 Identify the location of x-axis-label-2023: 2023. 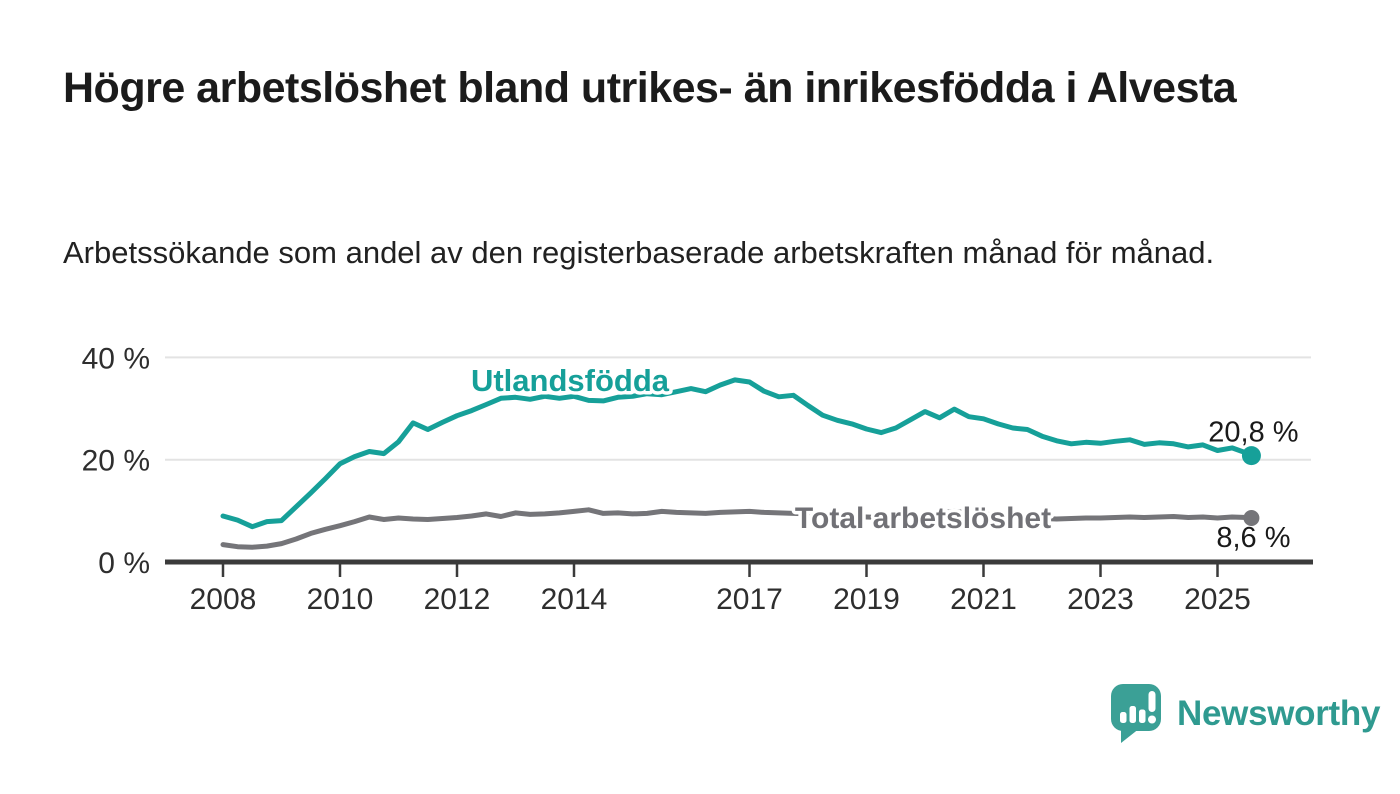
(1100, 599).